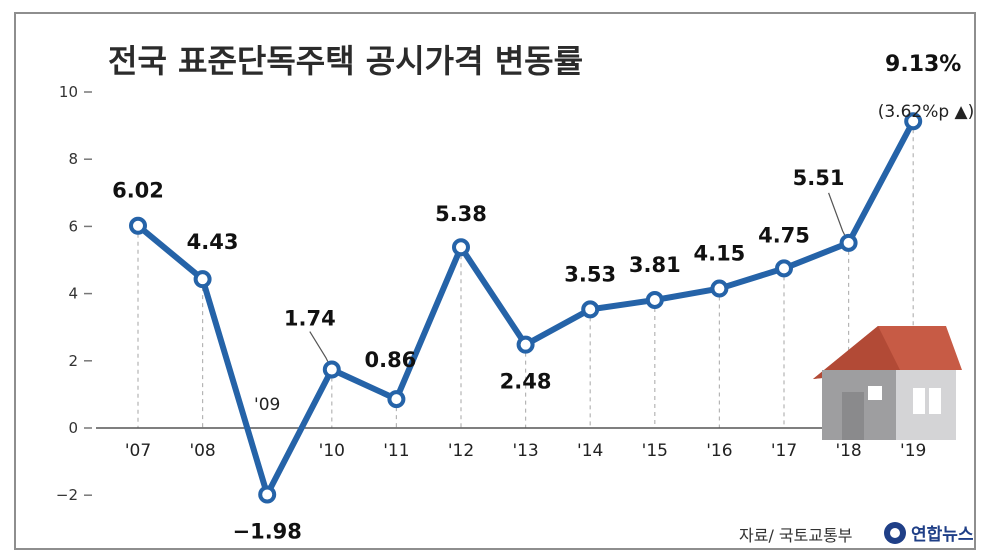 The width and height of the screenshot is (1000, 557). What do you see at coordinates (73, 159) in the screenshot?
I see `y-tick-label: 8` at bounding box center [73, 159].